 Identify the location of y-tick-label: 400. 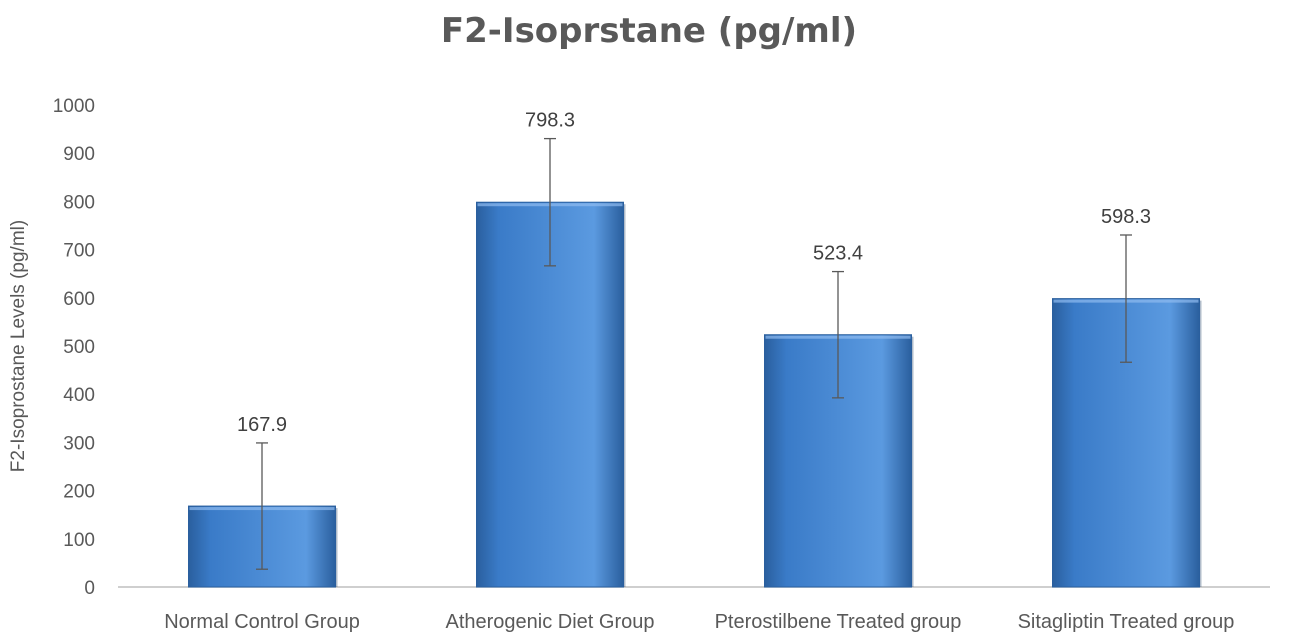
(79, 395).